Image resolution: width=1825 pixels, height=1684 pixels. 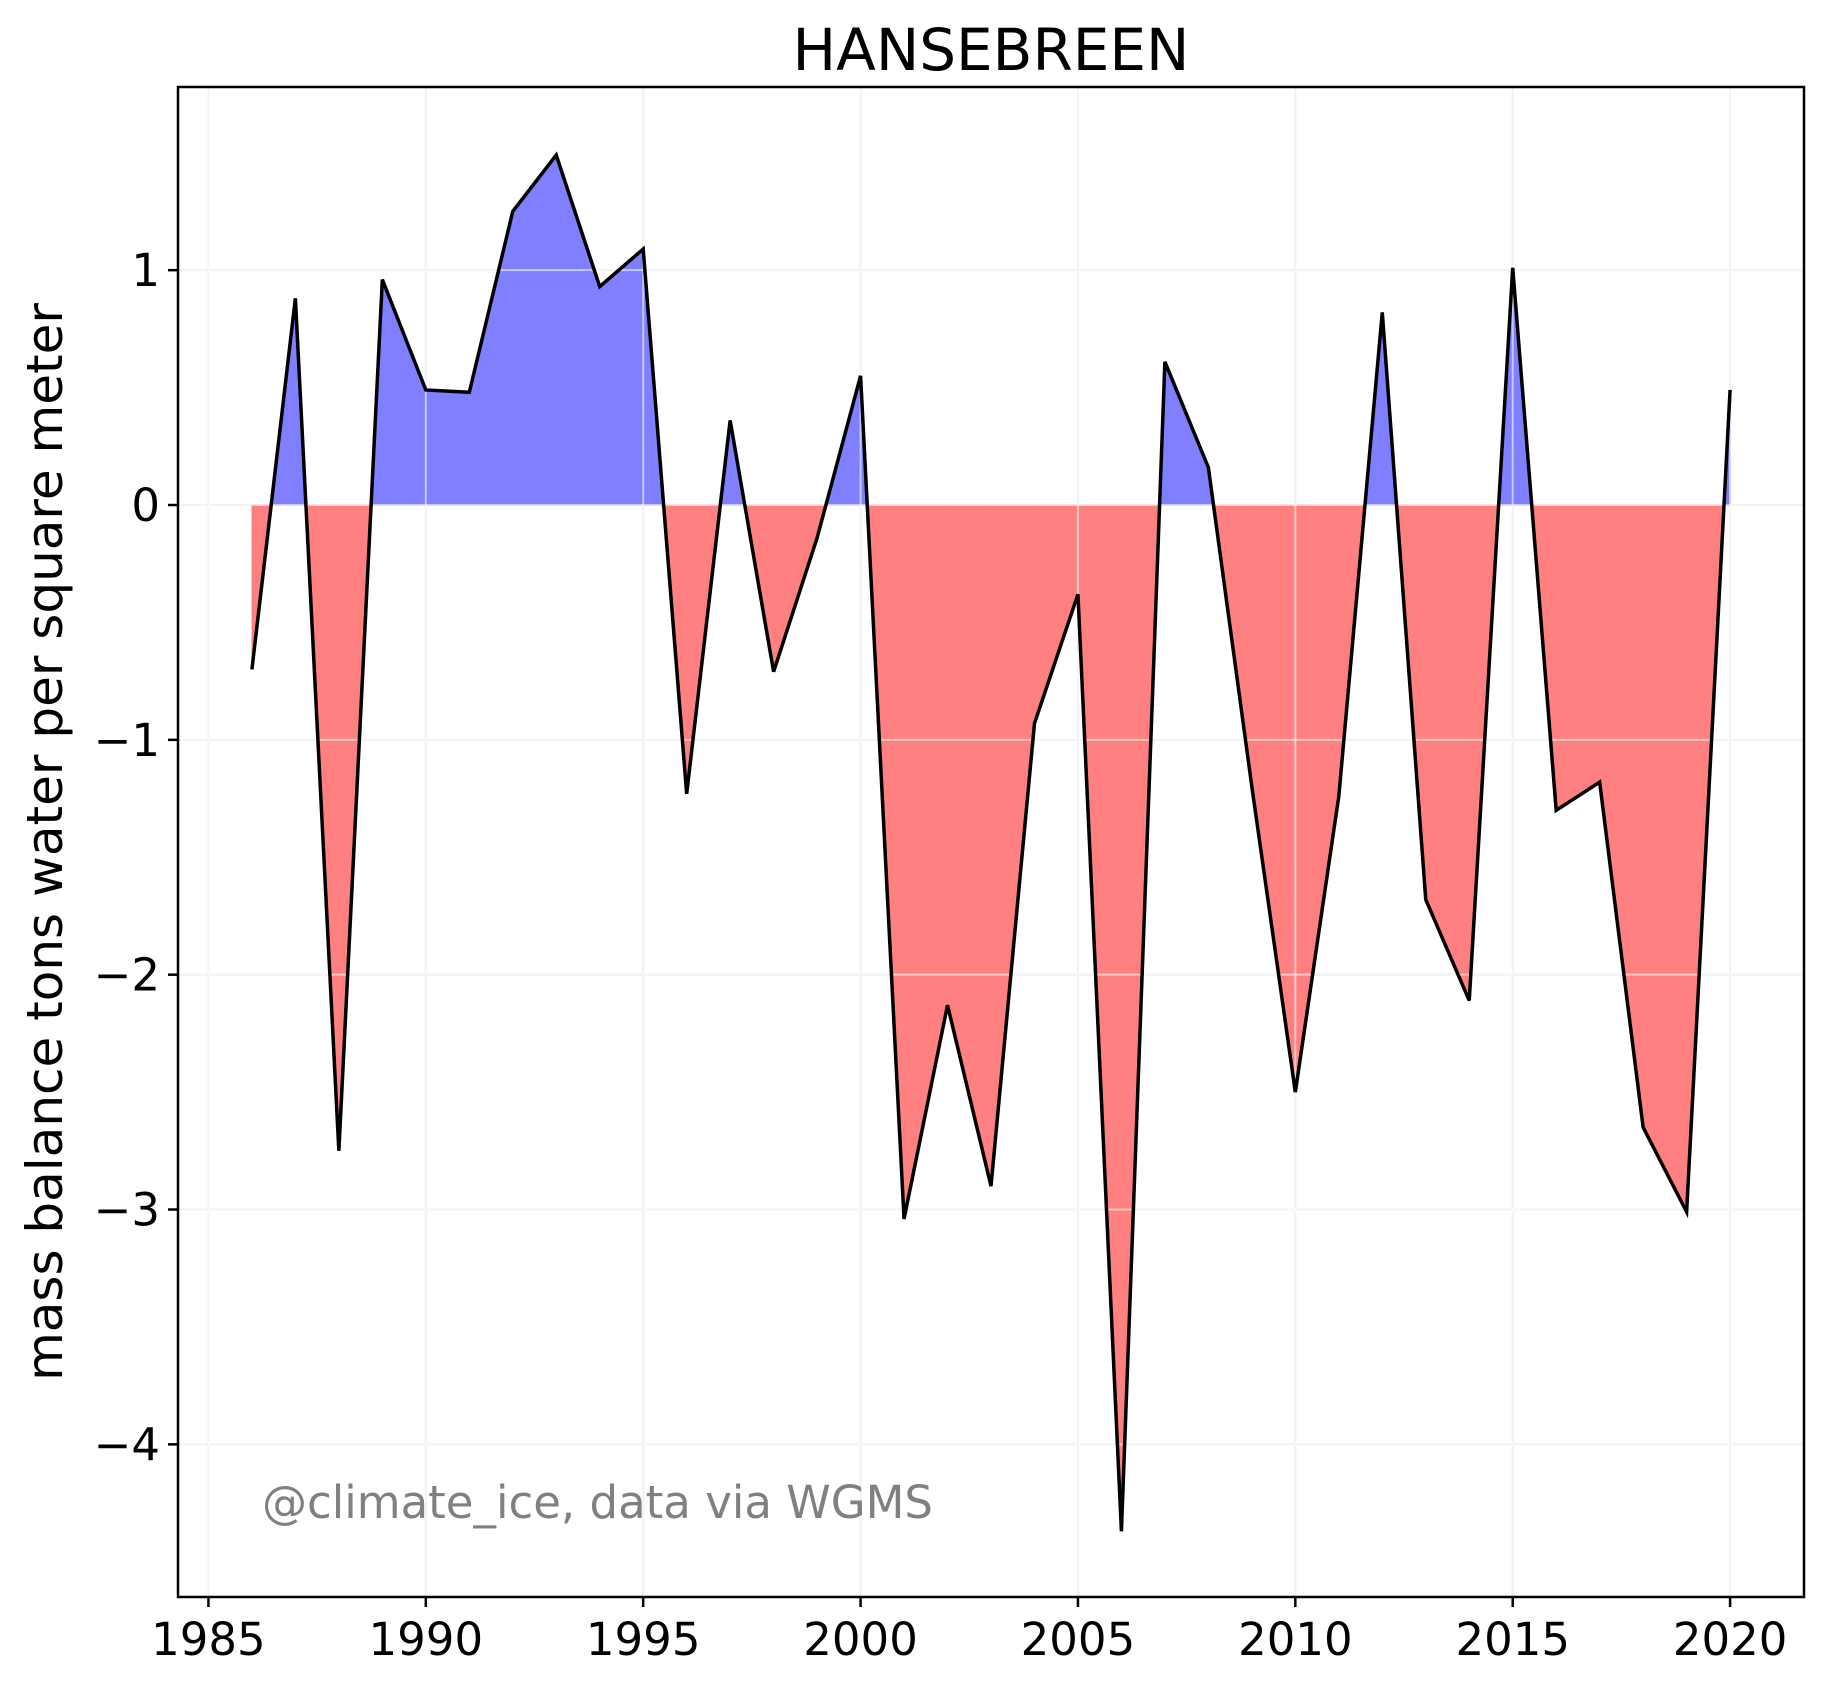 I want to click on x-tick-label: 1990, so click(x=426, y=1639).